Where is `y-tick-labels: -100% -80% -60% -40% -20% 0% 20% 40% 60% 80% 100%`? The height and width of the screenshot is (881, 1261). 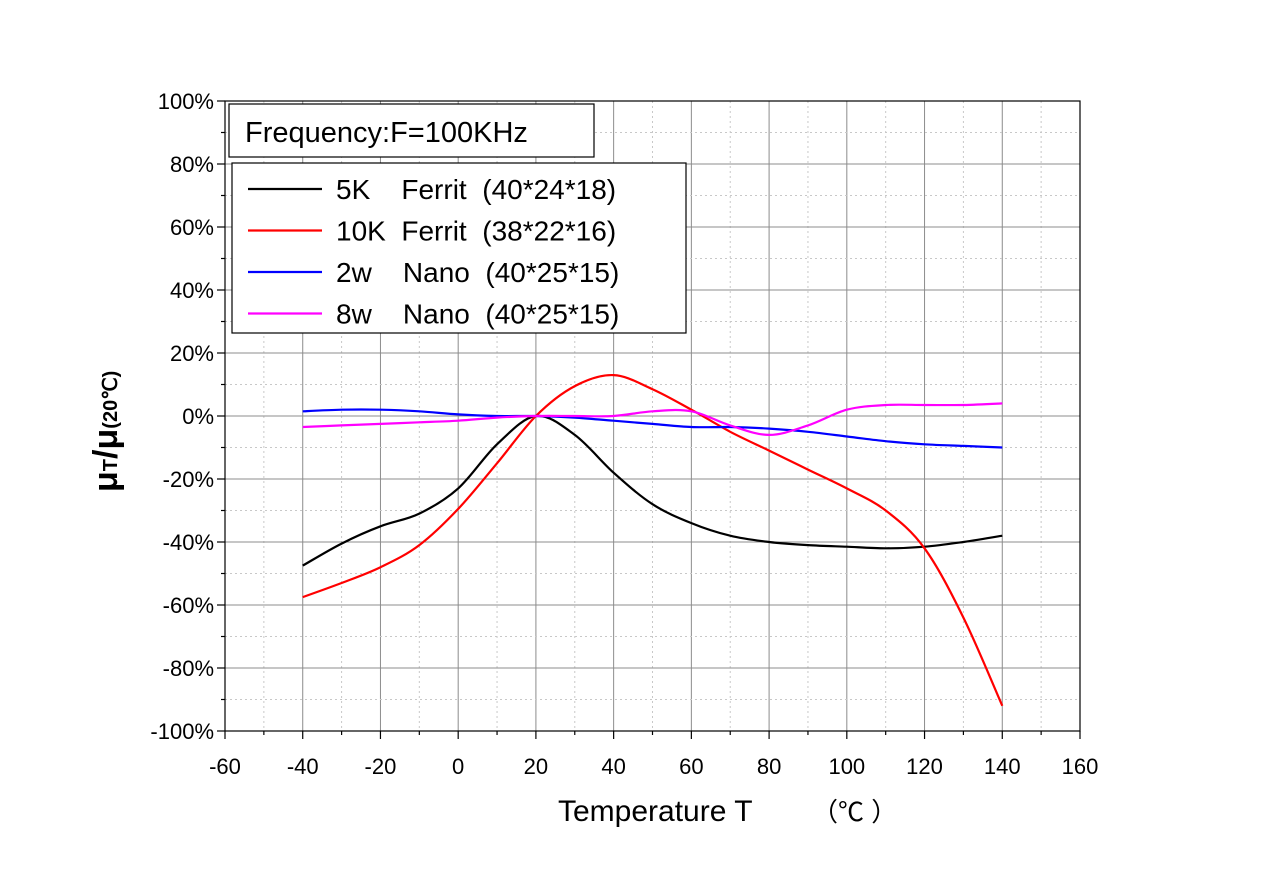 y-tick-labels: -100% -80% -60% -40% -20% 0% 20% 40% 60% 80% 100% is located at coordinates (182, 416).